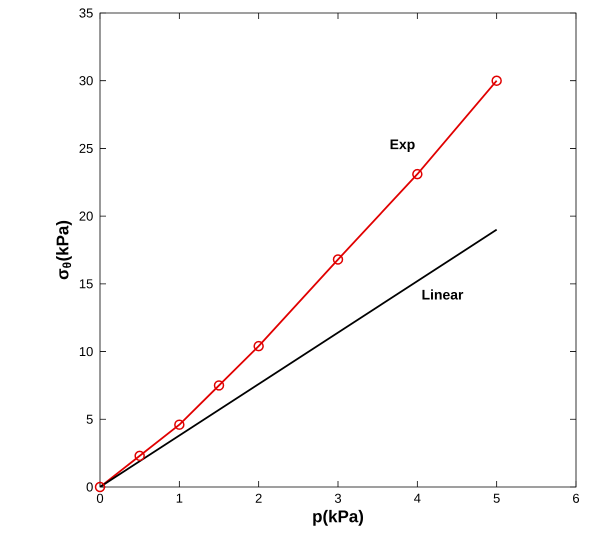 Image resolution: width=594 pixels, height=551 pixels. I want to click on y-tick-label: 0, so click(89, 487).